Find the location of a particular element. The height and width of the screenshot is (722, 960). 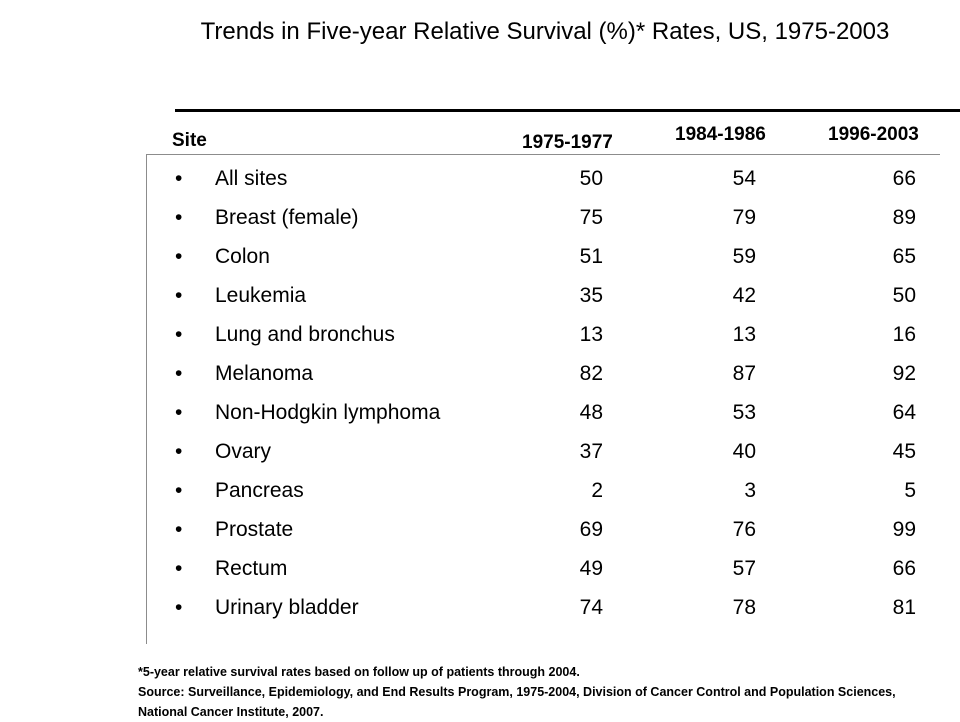

table-row: • Pancreas 2 3 5 is located at coordinates (480, 491).